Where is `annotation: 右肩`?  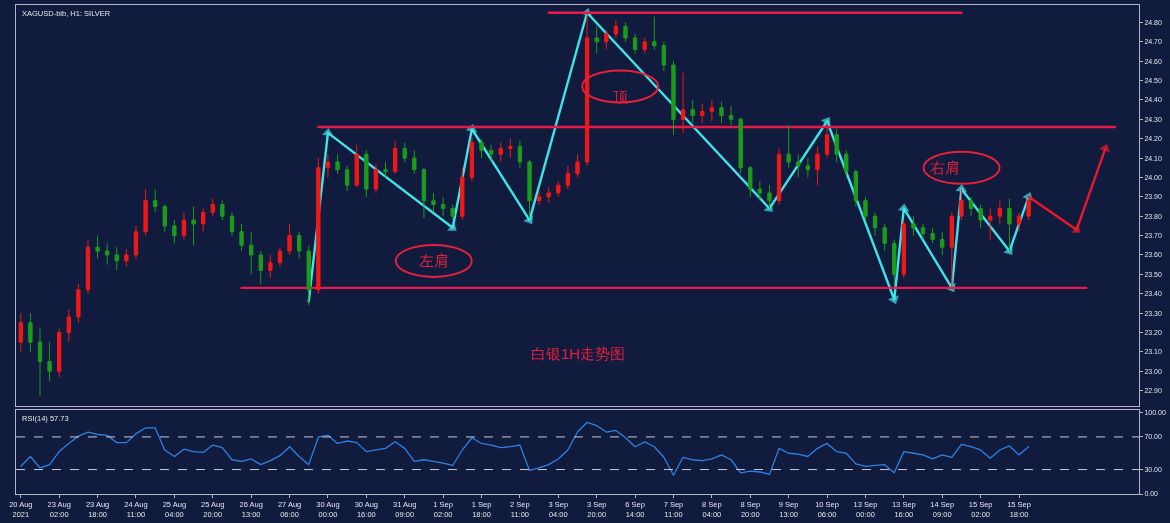
annotation: 右肩 is located at coordinates (945, 167).